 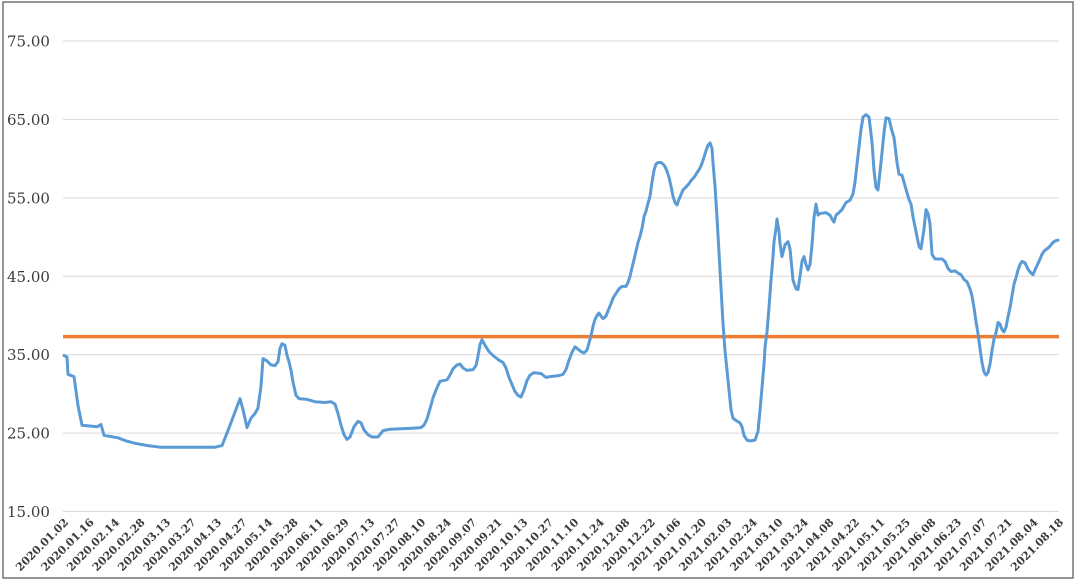 I want to click on y-axis-tick-label: 35.00, so click(x=28, y=355).